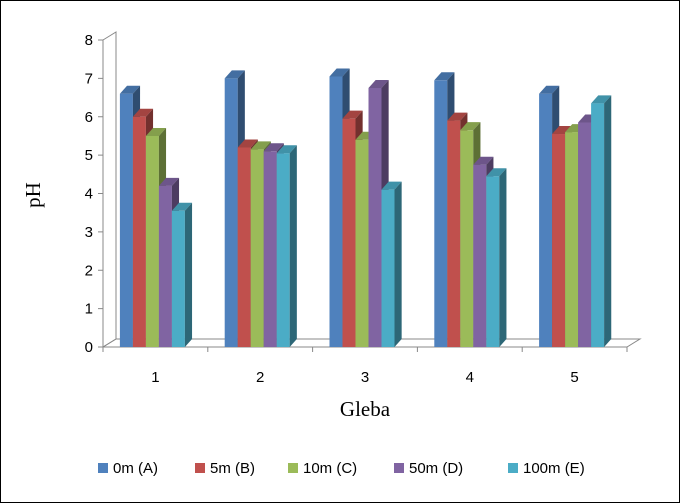  I want to click on legend-item: 50m (D), so click(428, 468).